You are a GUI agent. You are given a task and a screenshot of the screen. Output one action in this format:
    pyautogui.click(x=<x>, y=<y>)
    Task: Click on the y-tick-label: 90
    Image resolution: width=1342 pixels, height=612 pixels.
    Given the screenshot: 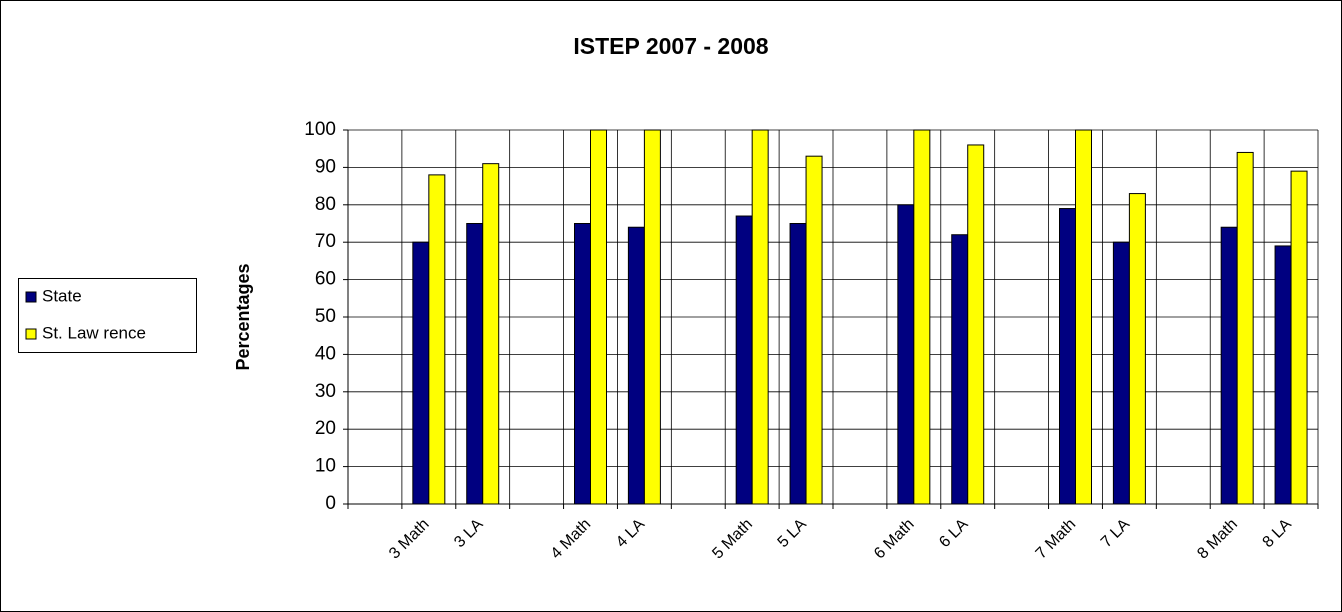 What is the action you would take?
    pyautogui.click(x=325, y=166)
    